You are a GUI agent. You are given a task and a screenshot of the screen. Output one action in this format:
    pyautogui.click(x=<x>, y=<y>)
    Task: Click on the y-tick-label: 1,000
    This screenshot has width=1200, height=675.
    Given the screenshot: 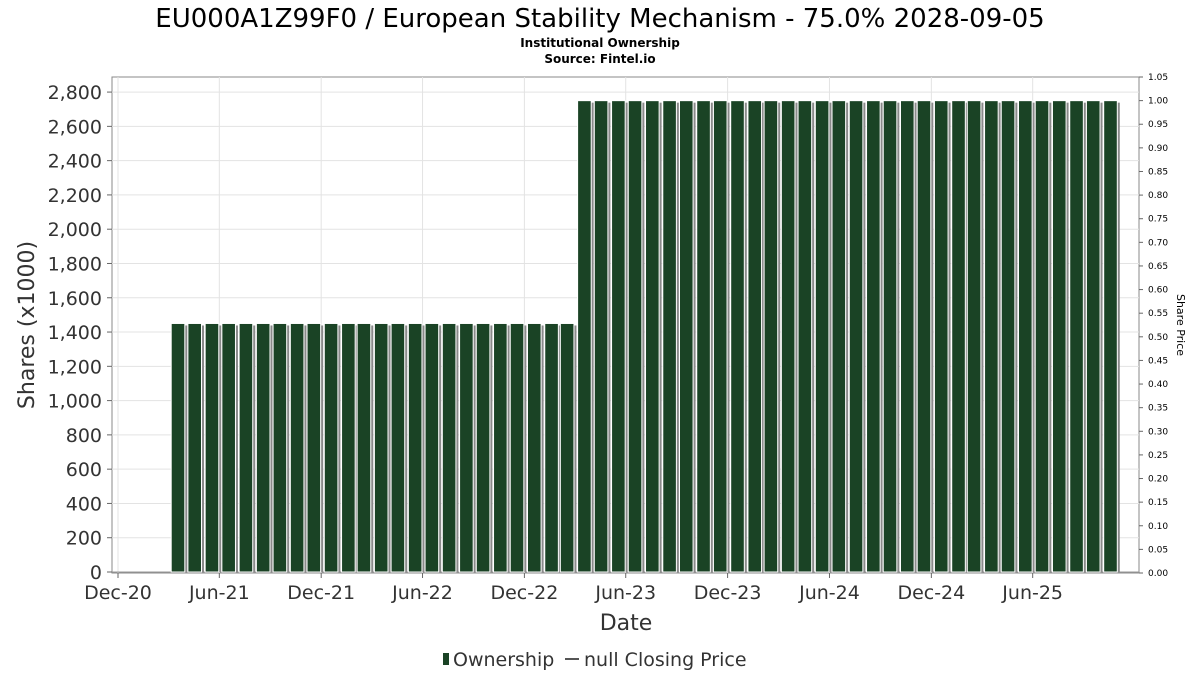 What is the action you would take?
    pyautogui.click(x=75, y=402)
    